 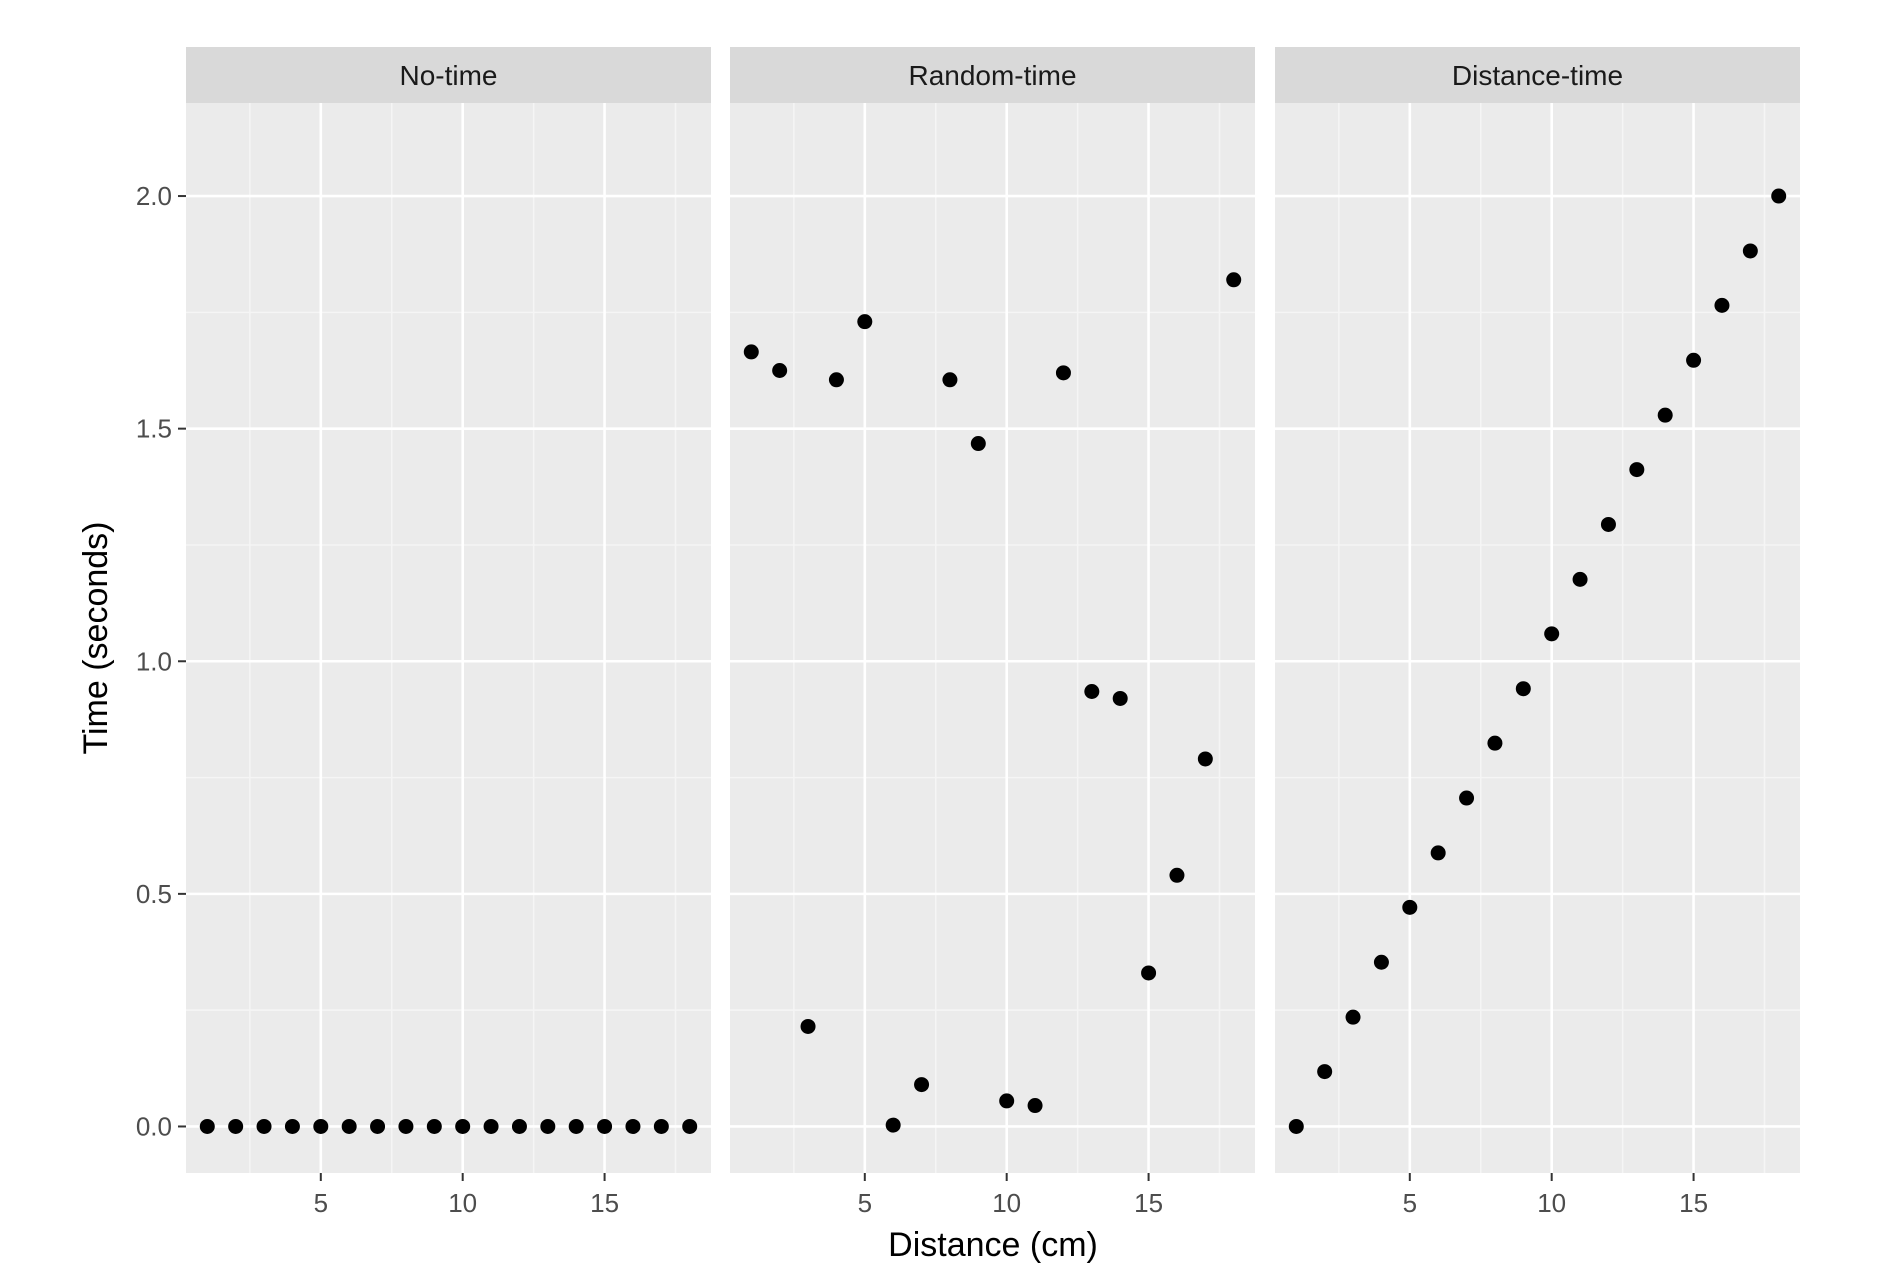 I want to click on x-tick-label-no-time-1: 10, so click(x=462, y=1203).